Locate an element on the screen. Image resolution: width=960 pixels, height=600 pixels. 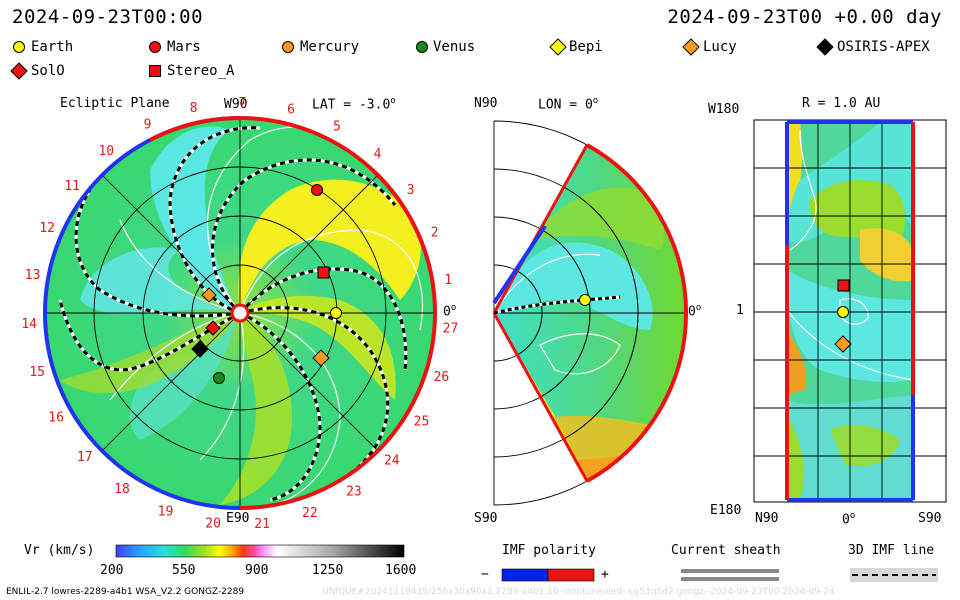
carrington-tick-18: 18 is located at coordinates (122, 489).